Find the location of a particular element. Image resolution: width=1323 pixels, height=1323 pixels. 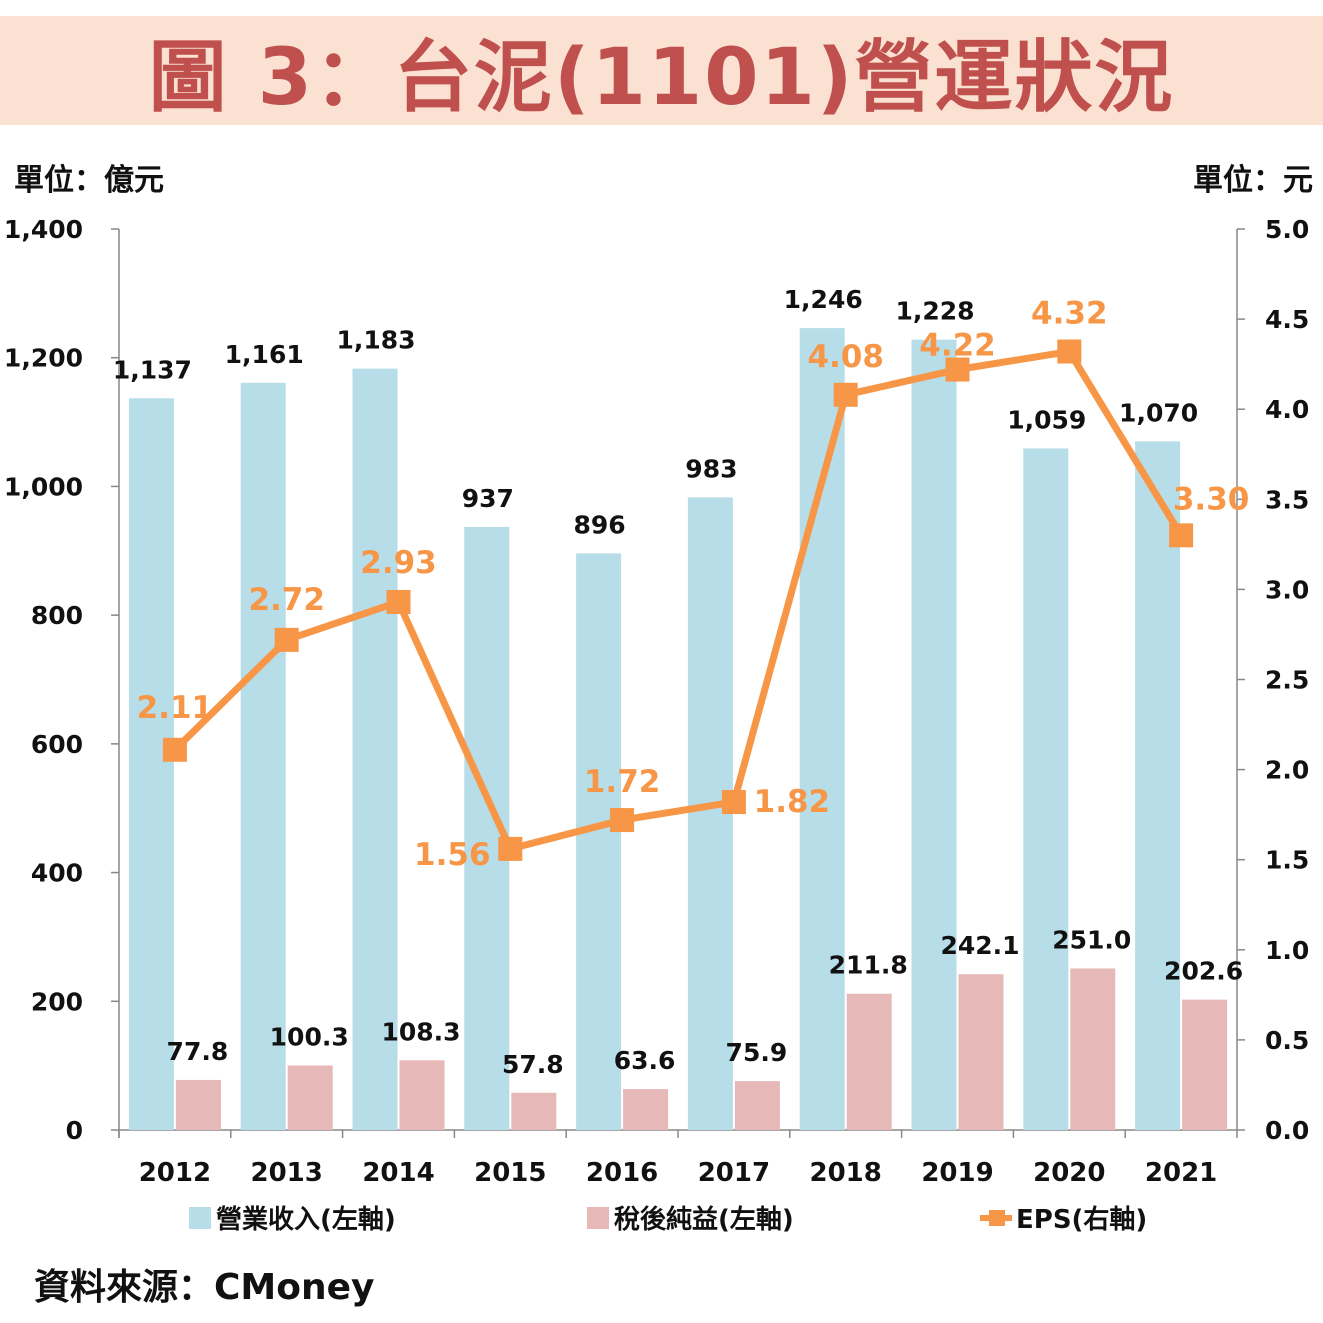

left-tick-label: 1,400 is located at coordinates (43, 229).